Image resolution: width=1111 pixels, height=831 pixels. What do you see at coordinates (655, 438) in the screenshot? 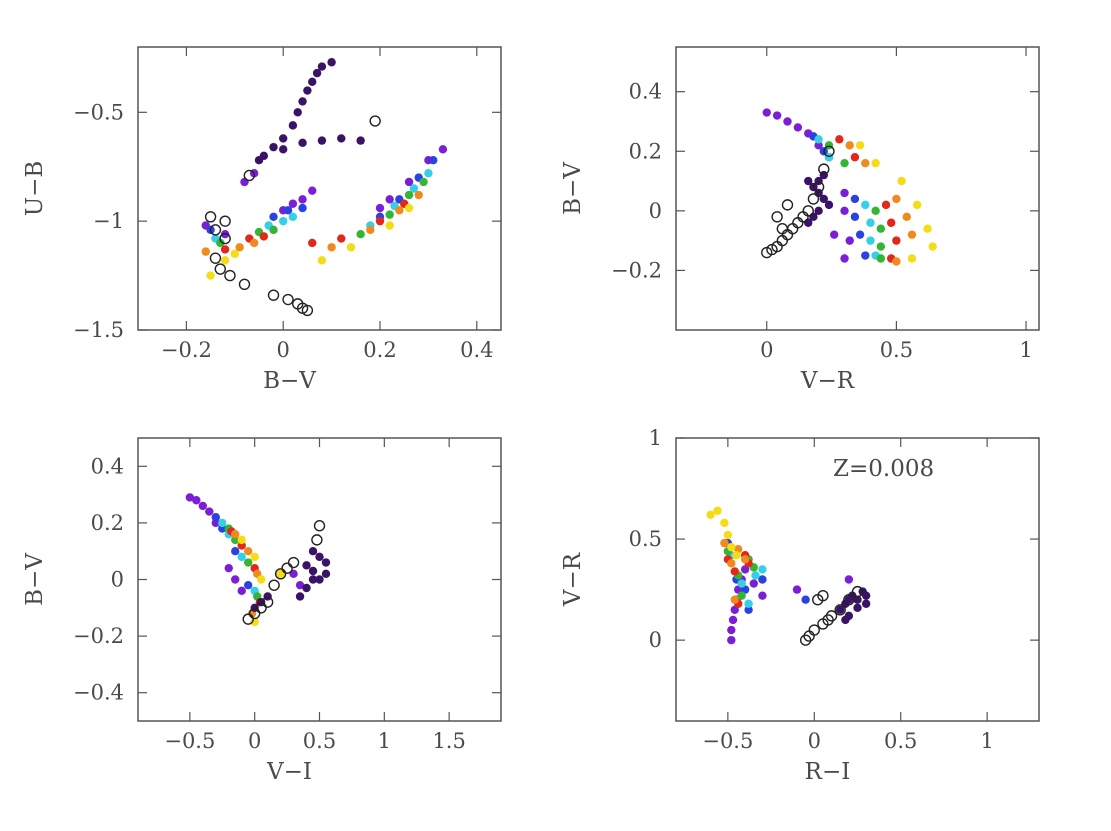
I see `y-tick-label: 1` at bounding box center [655, 438].